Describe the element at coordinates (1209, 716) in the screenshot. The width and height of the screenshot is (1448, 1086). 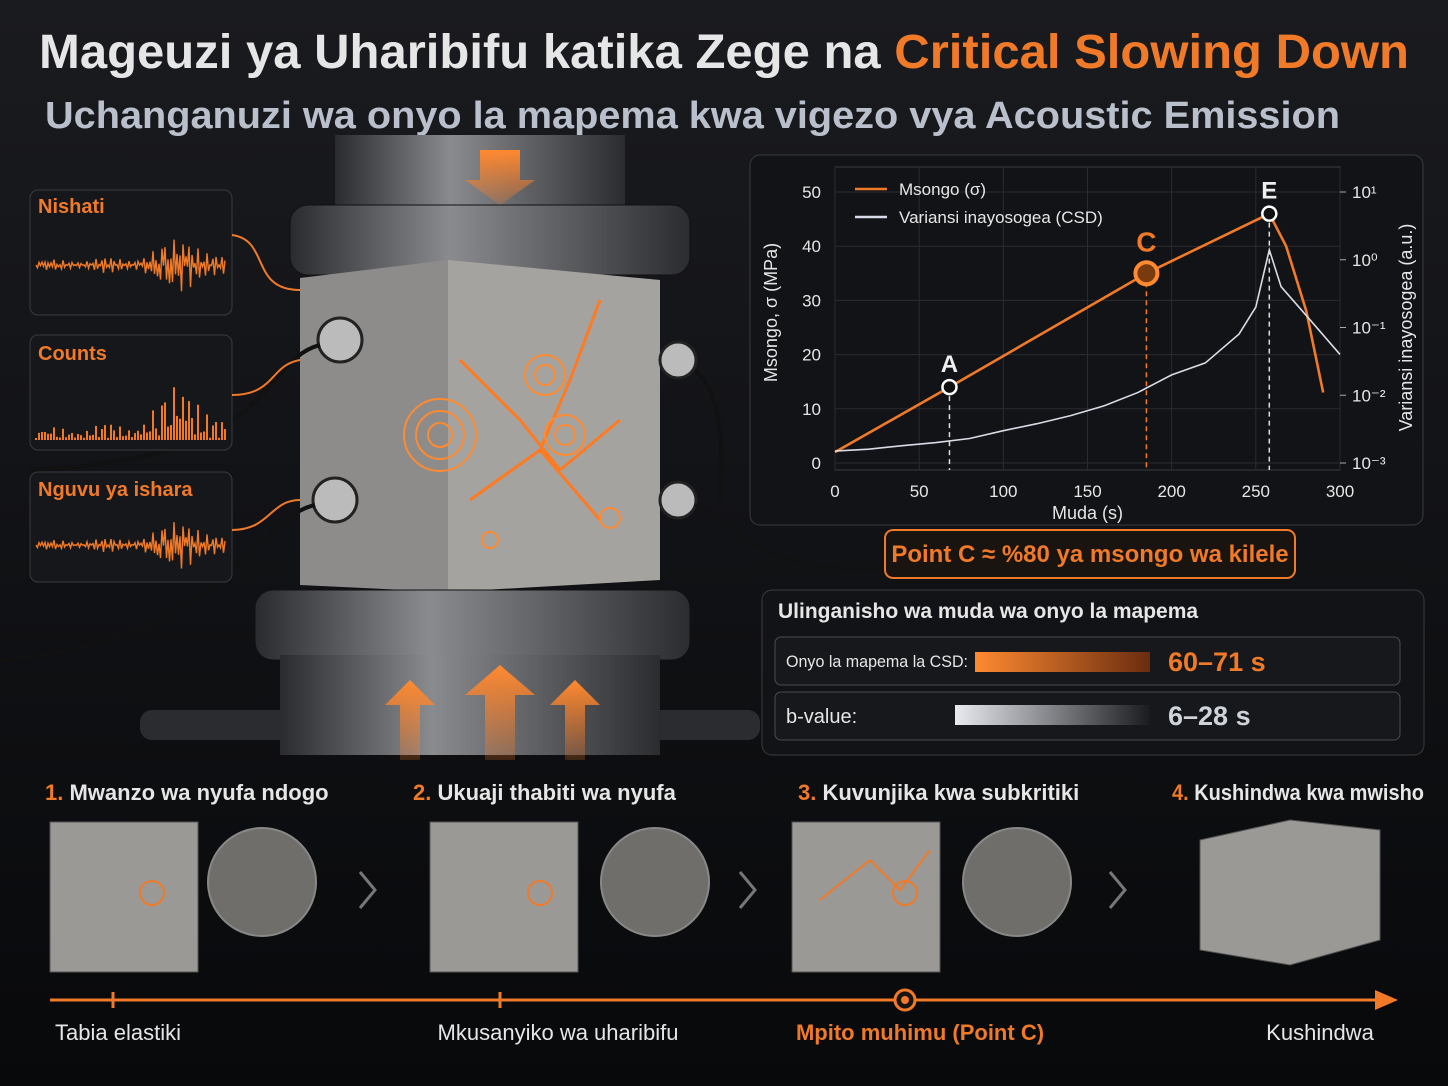
I see `row-value: 6–28 s` at that location.